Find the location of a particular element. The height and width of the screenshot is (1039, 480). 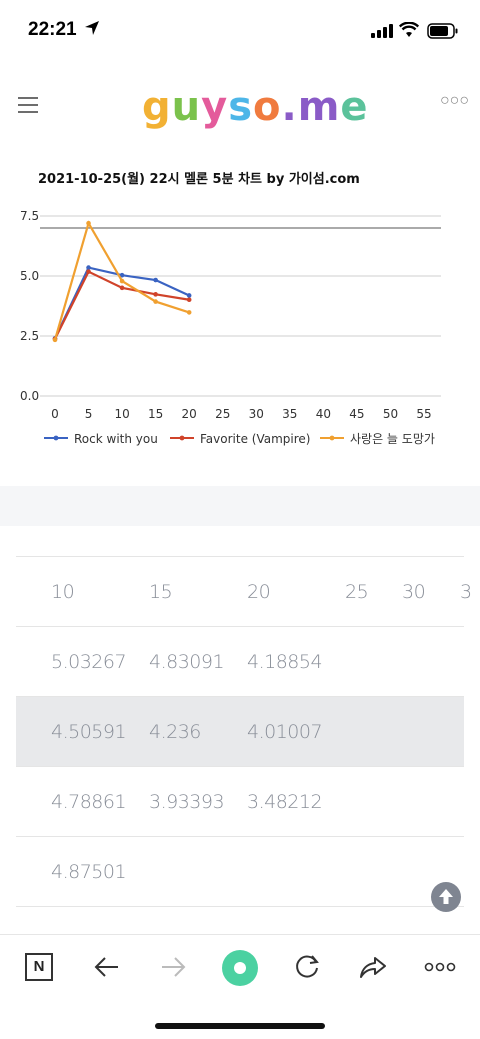

status-bar: 22:21 is located at coordinates (240, 31).